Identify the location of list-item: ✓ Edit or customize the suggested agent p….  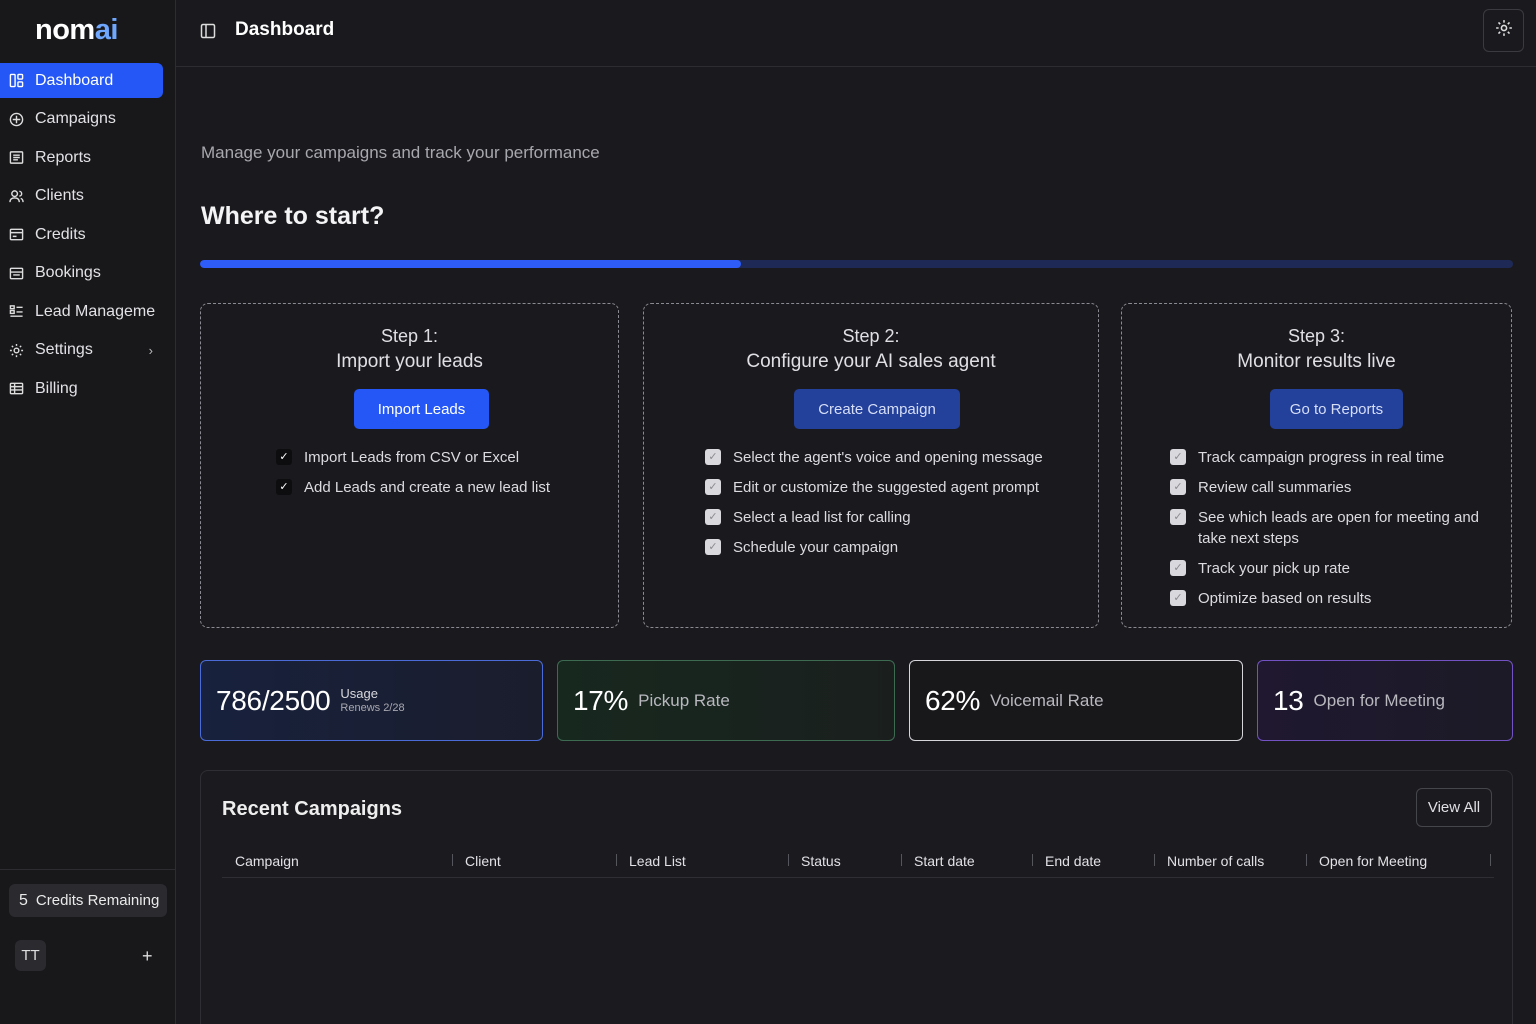
(874, 487).